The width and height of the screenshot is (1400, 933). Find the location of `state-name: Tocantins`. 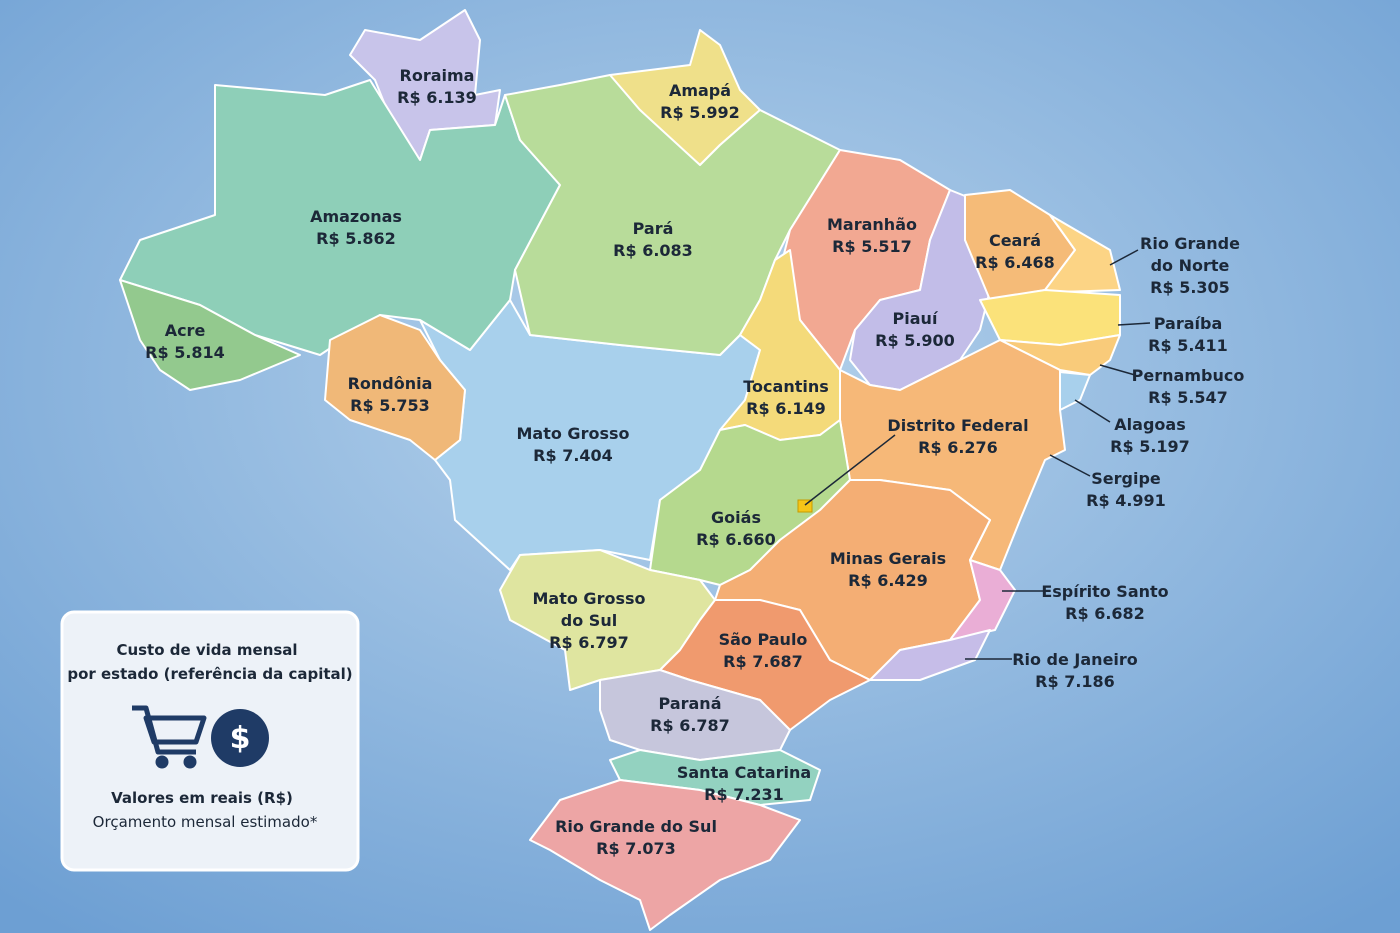

state-name: Tocantins is located at coordinates (786, 386).